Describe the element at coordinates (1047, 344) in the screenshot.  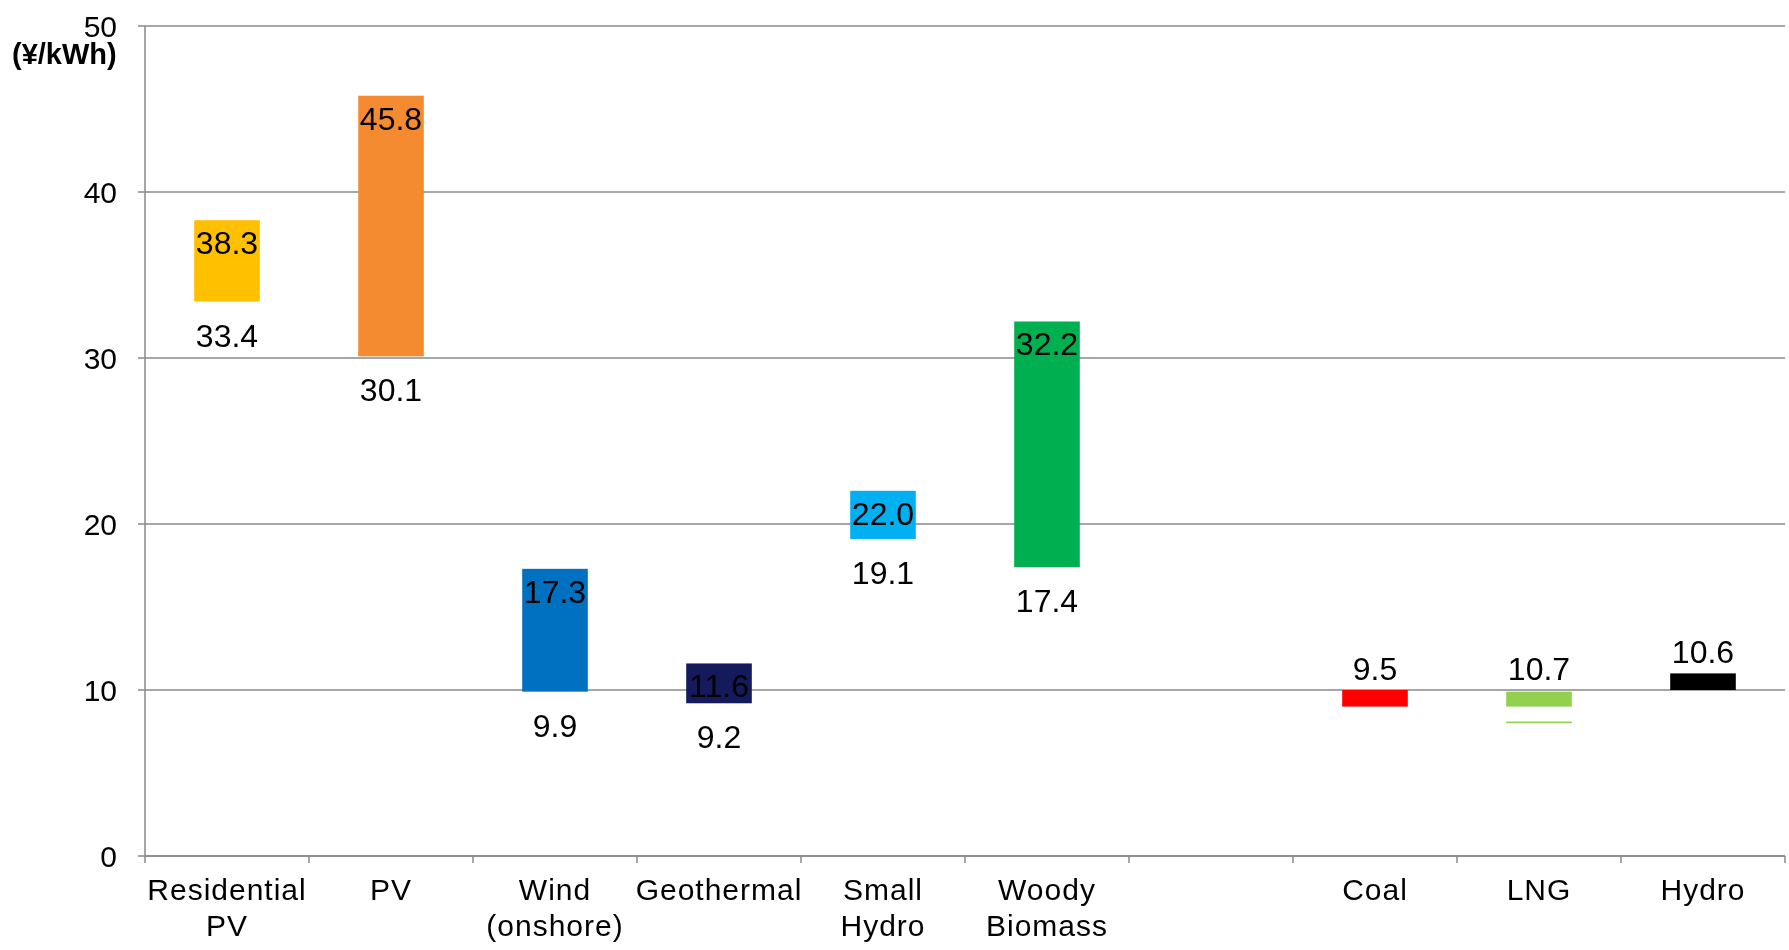
I see `annotation: 32.2` at that location.